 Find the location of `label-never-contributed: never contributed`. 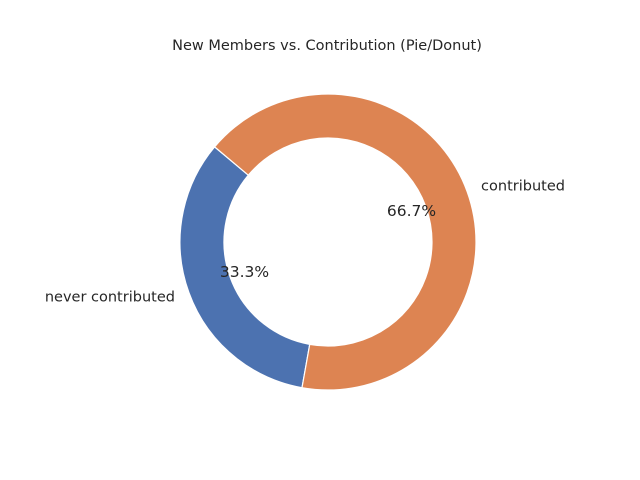

label-never-contributed: never contributed is located at coordinates (110, 298).